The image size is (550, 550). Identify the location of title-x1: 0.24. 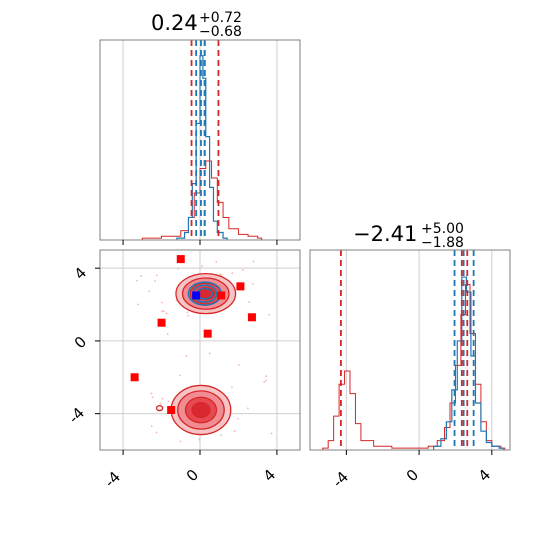
(174, 23).